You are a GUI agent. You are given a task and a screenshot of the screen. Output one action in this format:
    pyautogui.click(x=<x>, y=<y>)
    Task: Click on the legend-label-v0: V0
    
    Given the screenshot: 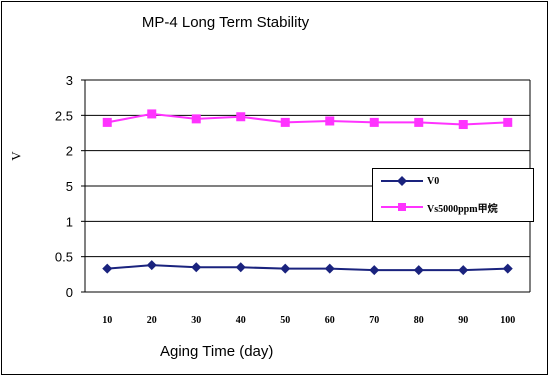 What is the action you would take?
    pyautogui.click(x=433, y=181)
    